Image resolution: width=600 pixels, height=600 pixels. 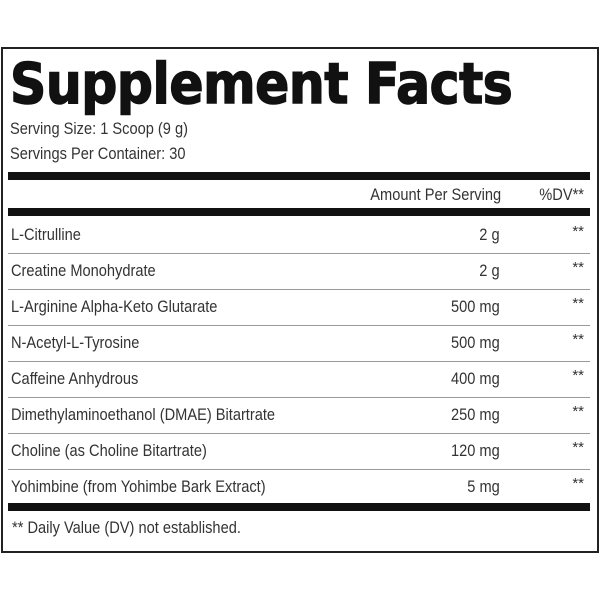 I want to click on ingredient-name: Caffeine Anhydrous, so click(x=75, y=378).